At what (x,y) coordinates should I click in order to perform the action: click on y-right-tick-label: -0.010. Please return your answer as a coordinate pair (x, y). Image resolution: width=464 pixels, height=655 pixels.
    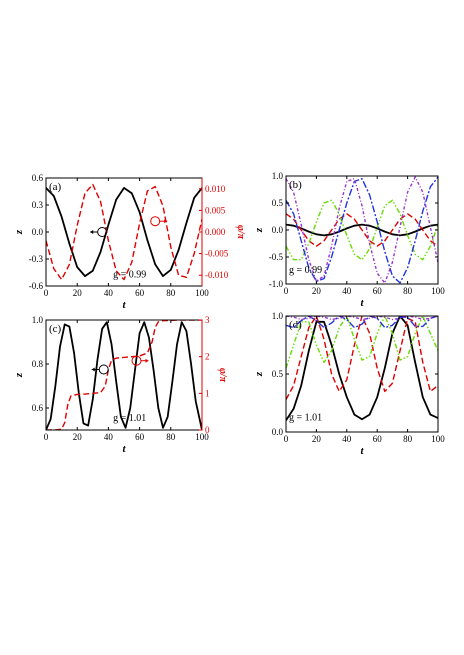
    Looking at the image, I should click on (217, 275).